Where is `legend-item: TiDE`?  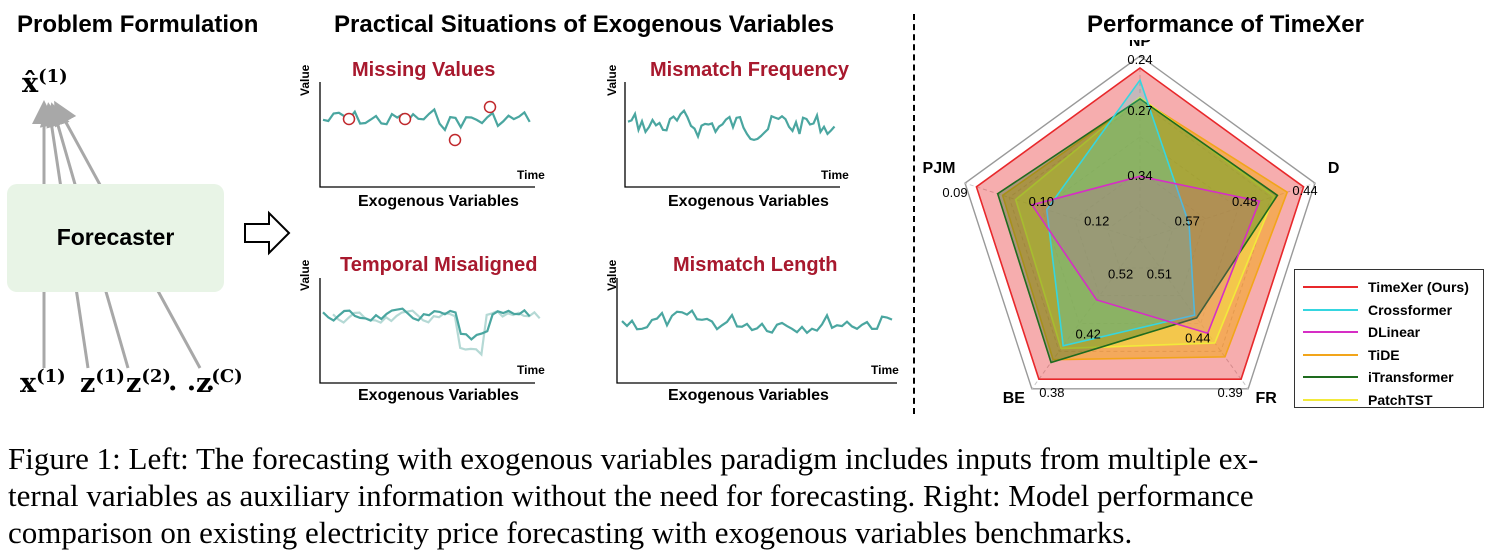 legend-item: TiDE is located at coordinates (1351, 355).